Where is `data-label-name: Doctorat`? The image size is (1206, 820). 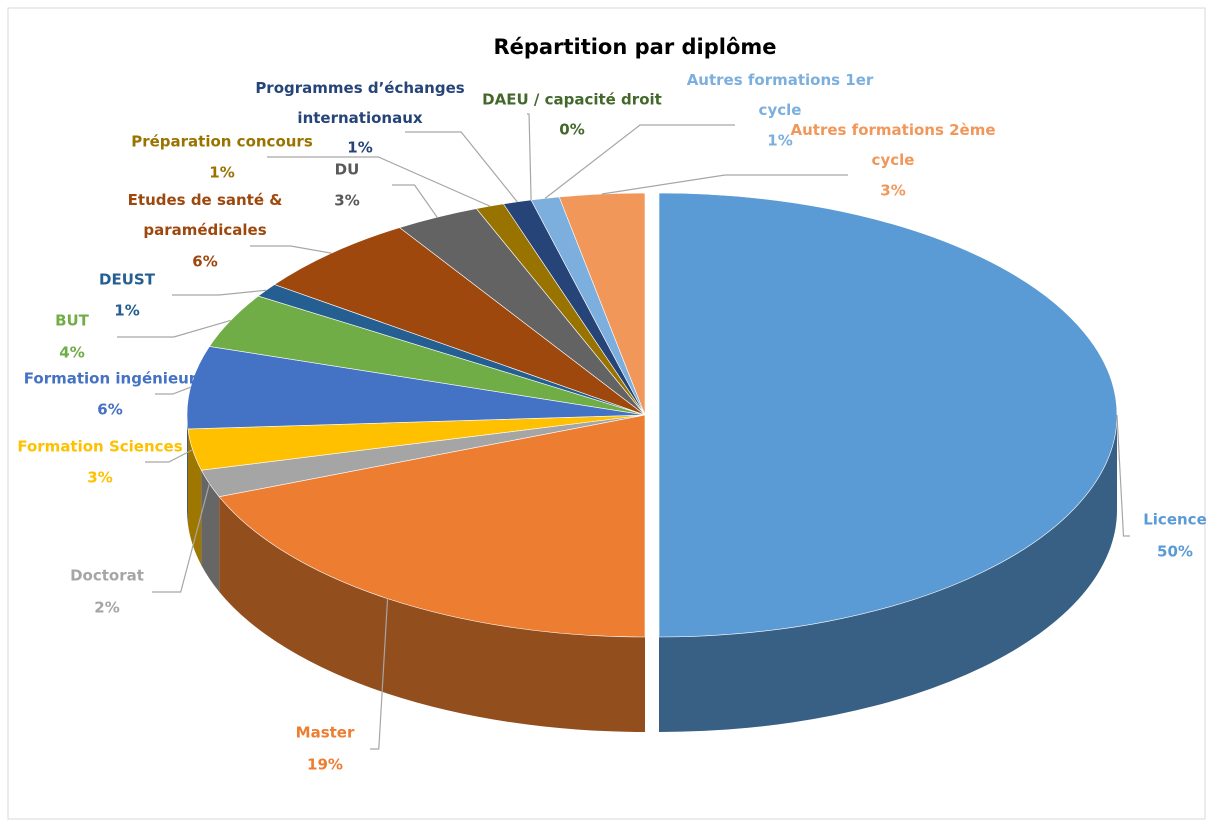 data-label-name: Doctorat is located at coordinates (107, 576).